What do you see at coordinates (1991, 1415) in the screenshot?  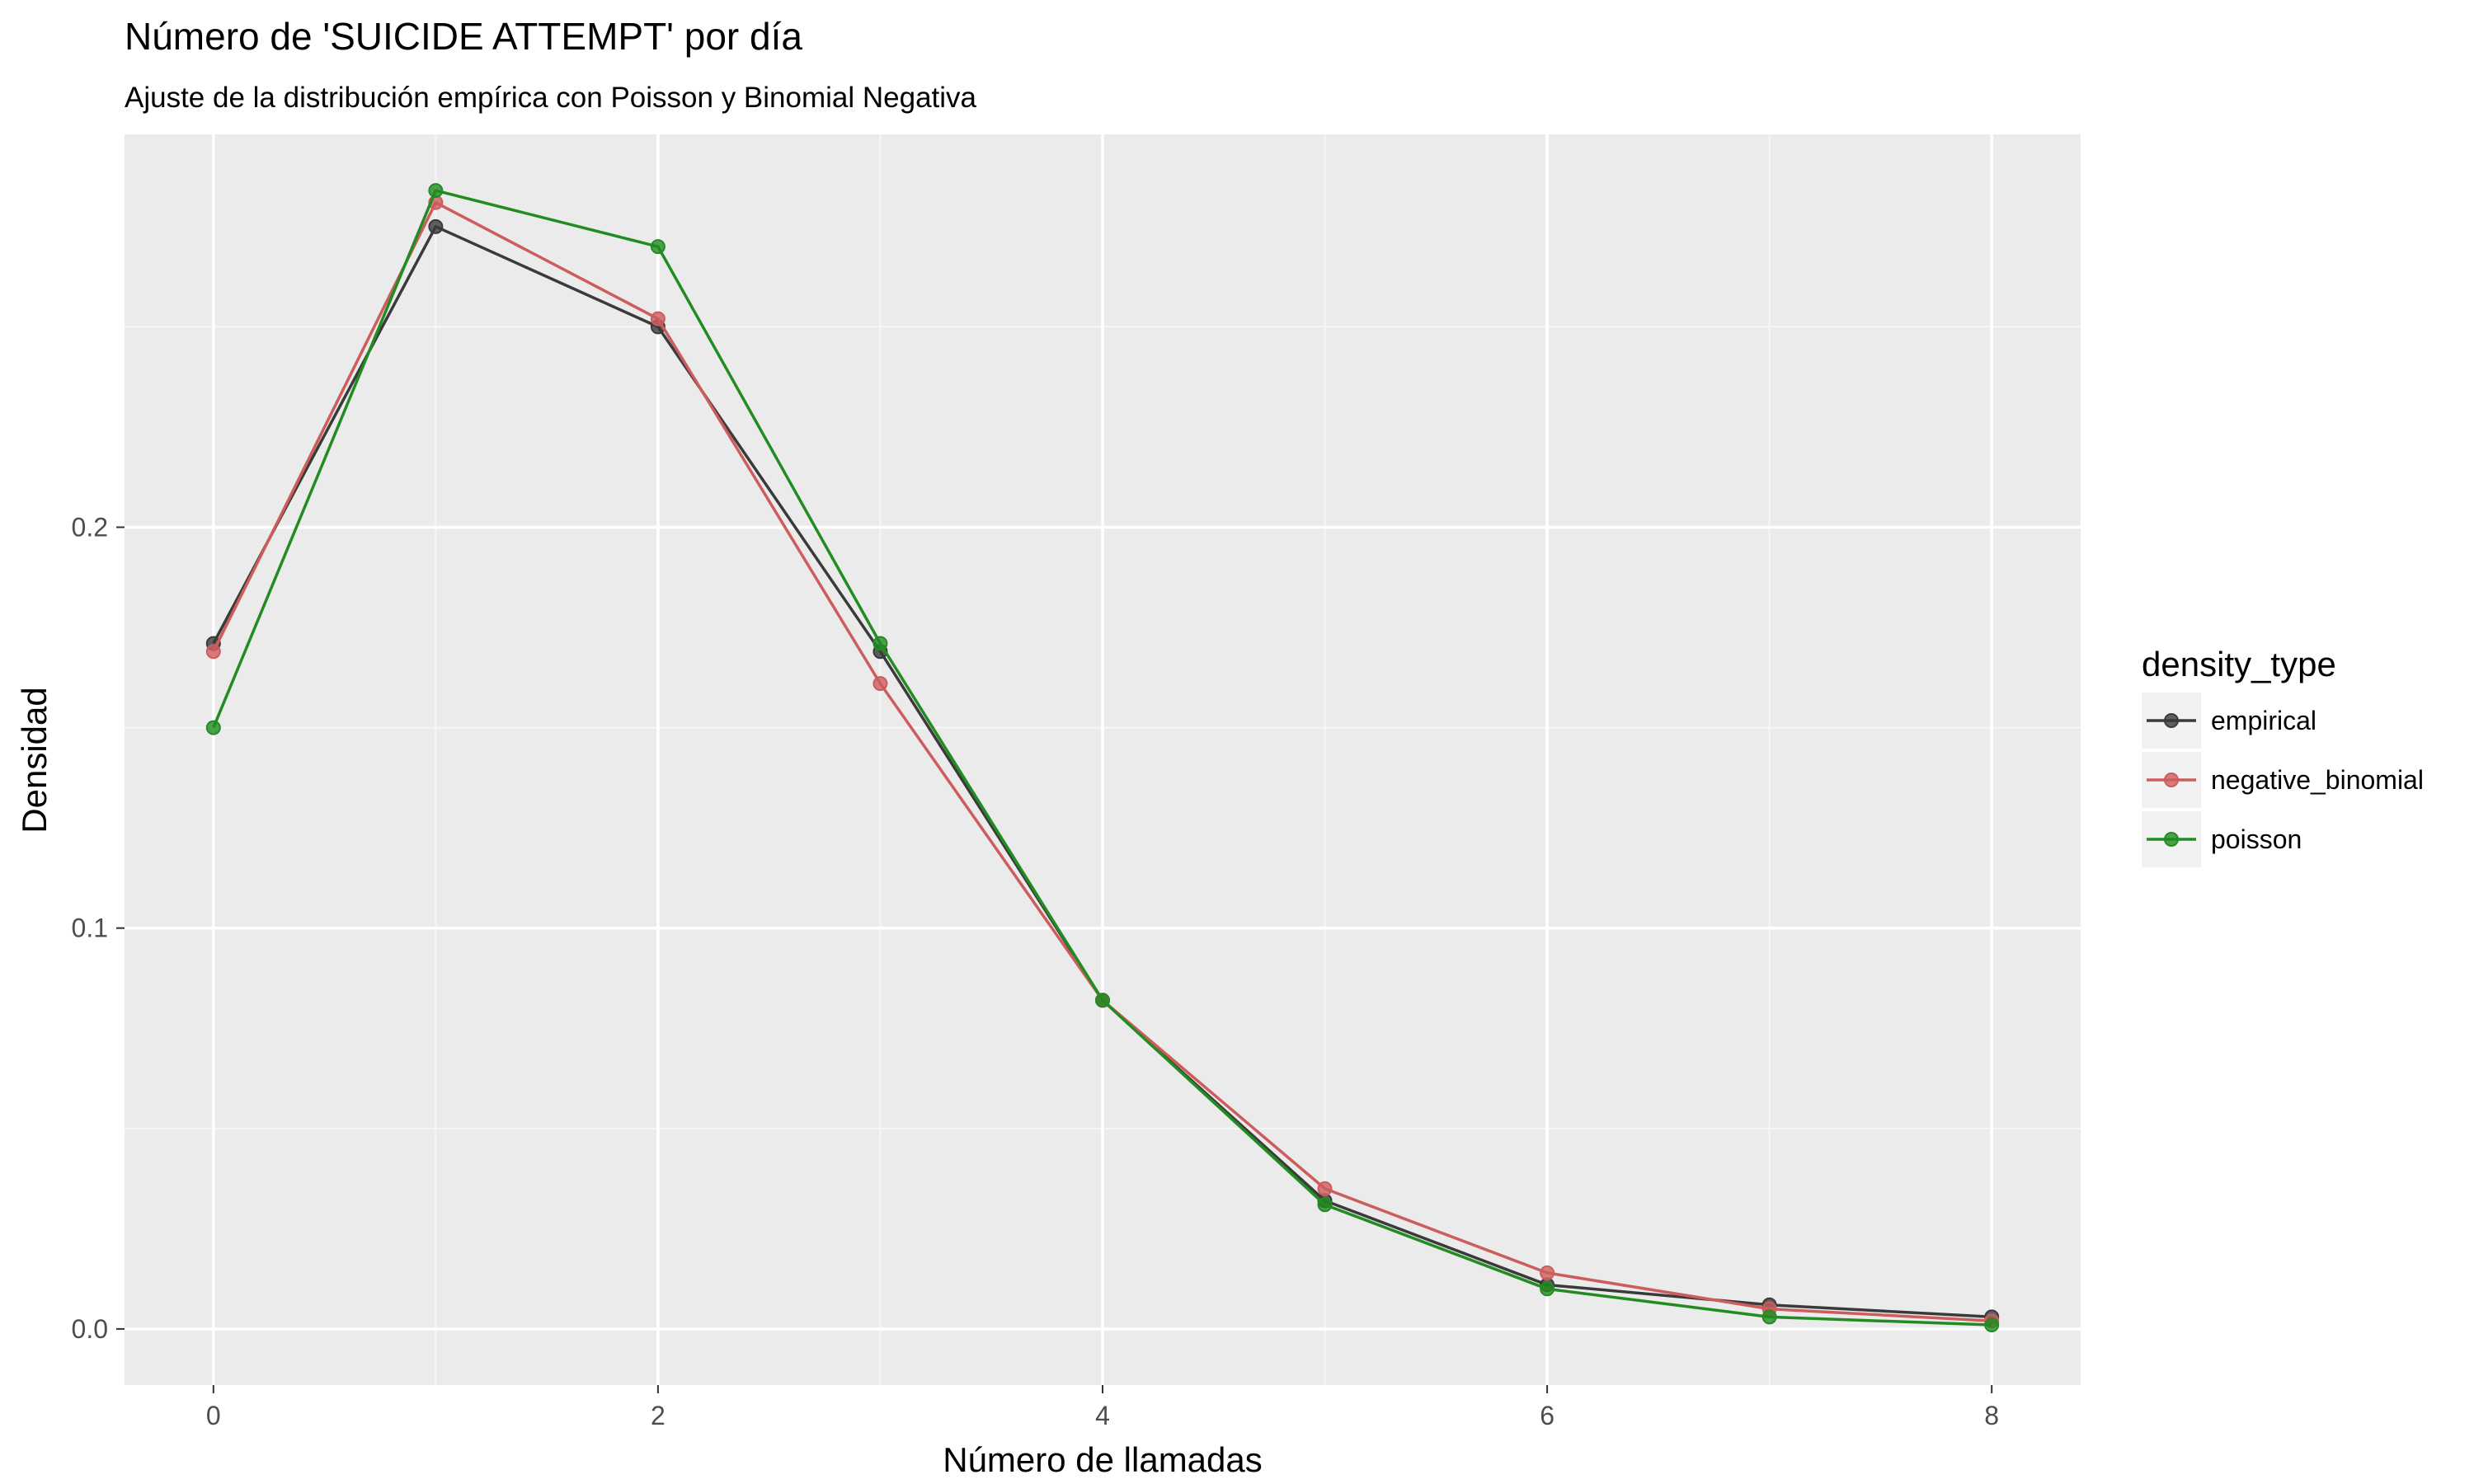 I see `x-tick-label: 8` at bounding box center [1991, 1415].